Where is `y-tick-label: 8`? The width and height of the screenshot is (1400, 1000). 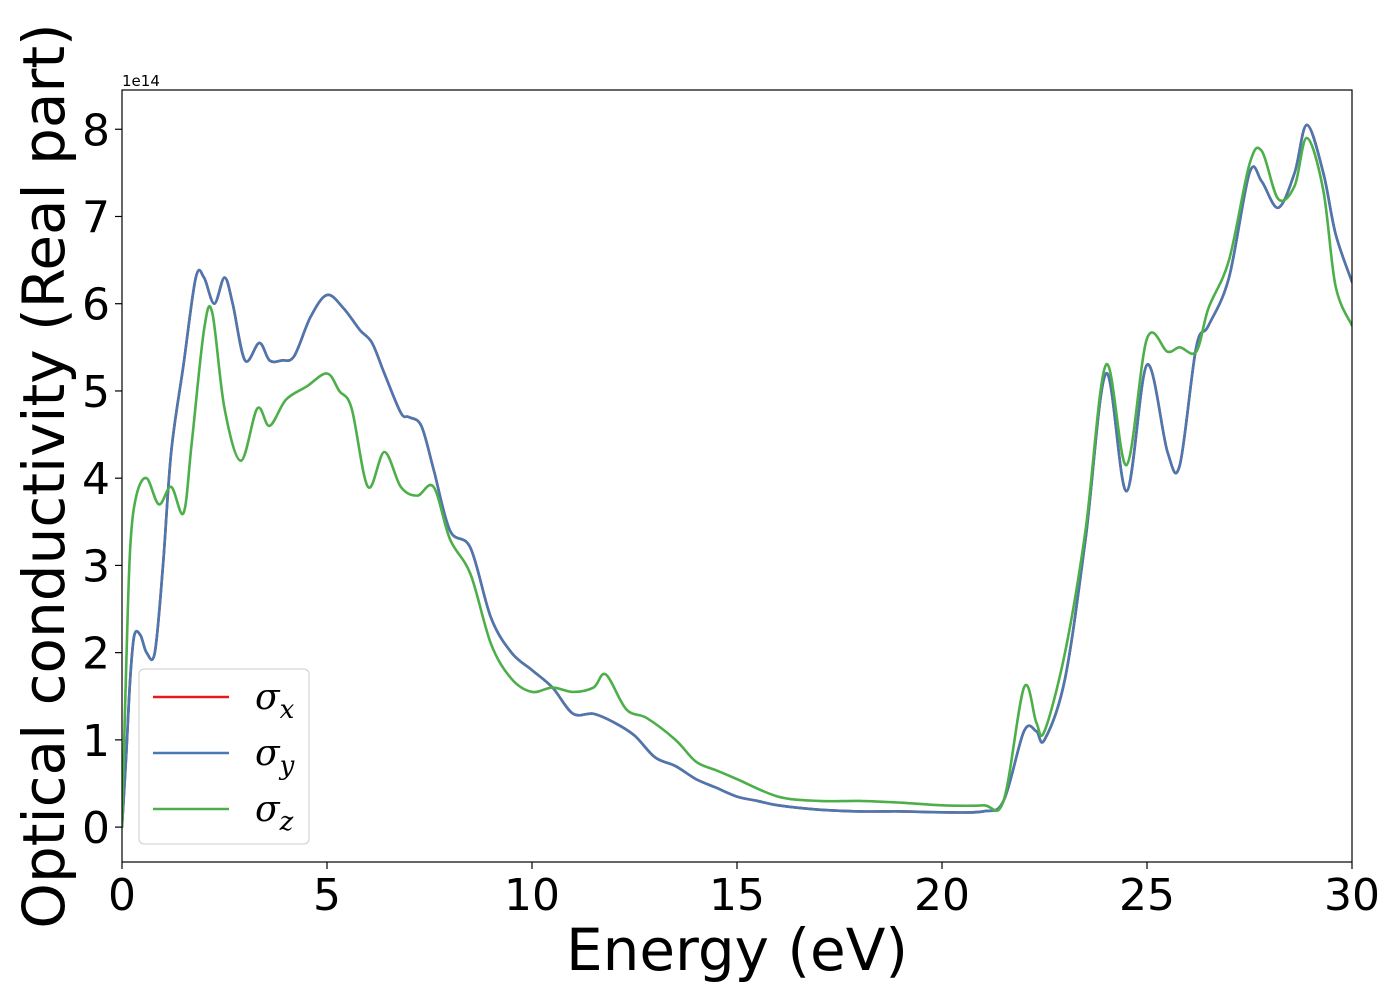 y-tick-label: 8 is located at coordinates (96, 130).